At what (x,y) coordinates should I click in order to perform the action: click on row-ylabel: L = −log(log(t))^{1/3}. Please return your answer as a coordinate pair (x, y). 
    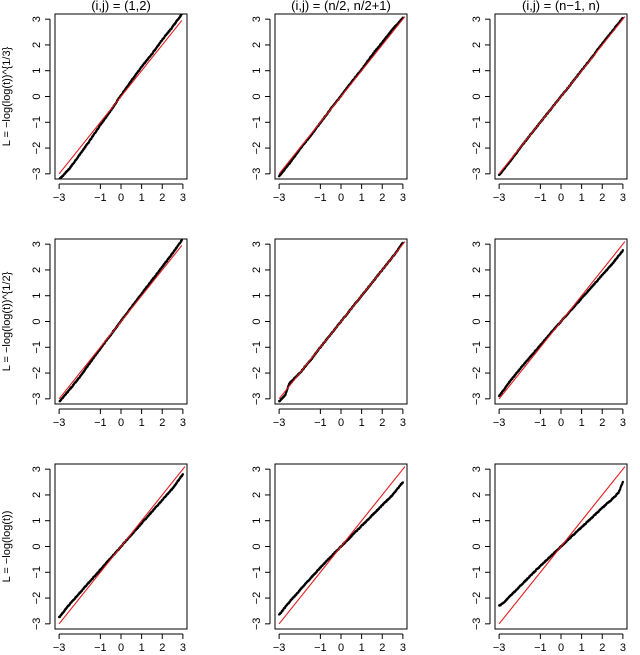
    Looking at the image, I should click on (7, 96).